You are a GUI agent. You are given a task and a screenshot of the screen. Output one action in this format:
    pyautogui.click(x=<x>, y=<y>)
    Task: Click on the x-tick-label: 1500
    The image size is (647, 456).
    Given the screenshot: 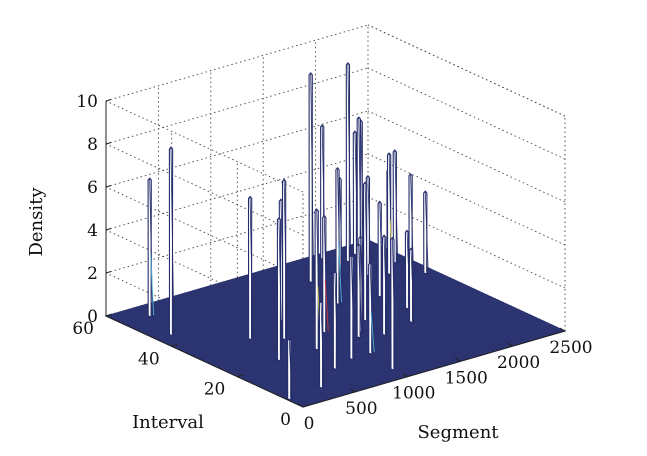 What is the action you would take?
    pyautogui.click(x=466, y=378)
    